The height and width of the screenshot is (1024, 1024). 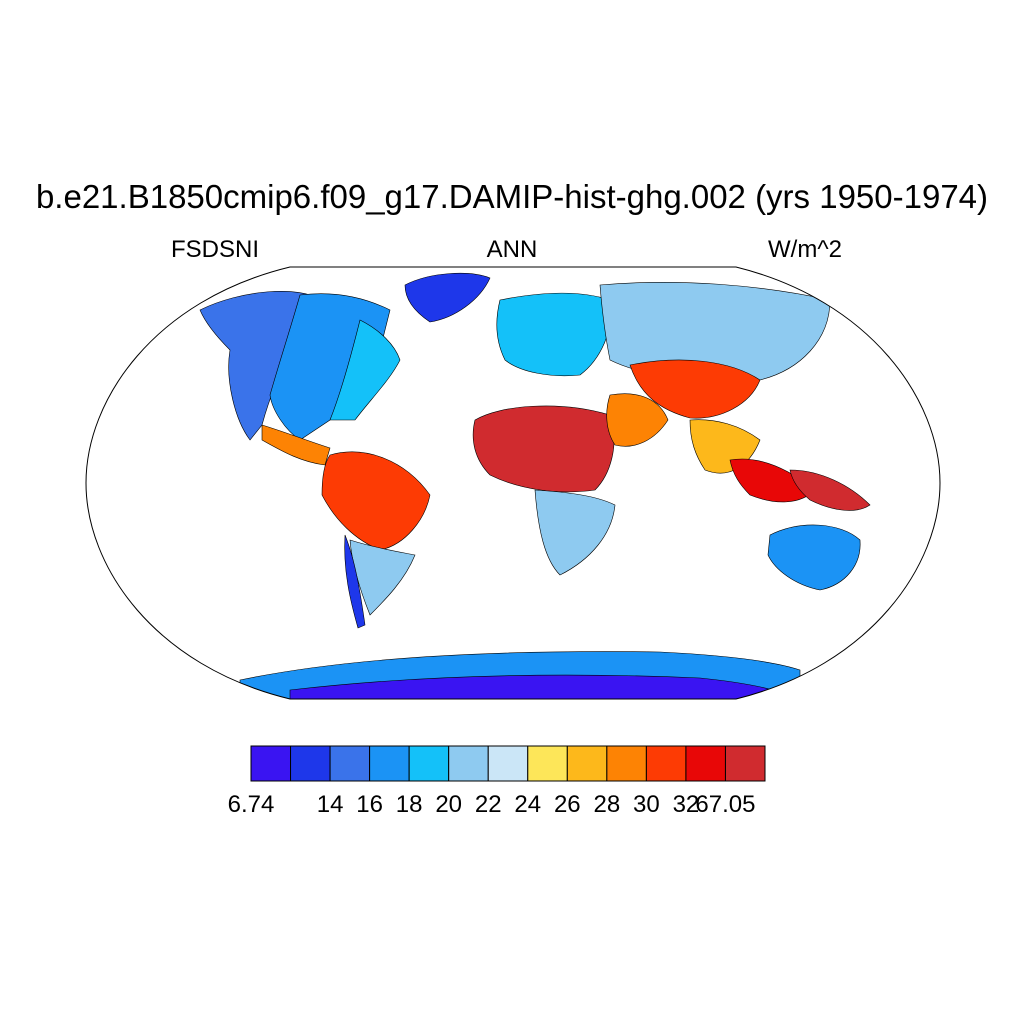 What do you see at coordinates (527, 804) in the screenshot?
I see `colorbar-tick-label: 24` at bounding box center [527, 804].